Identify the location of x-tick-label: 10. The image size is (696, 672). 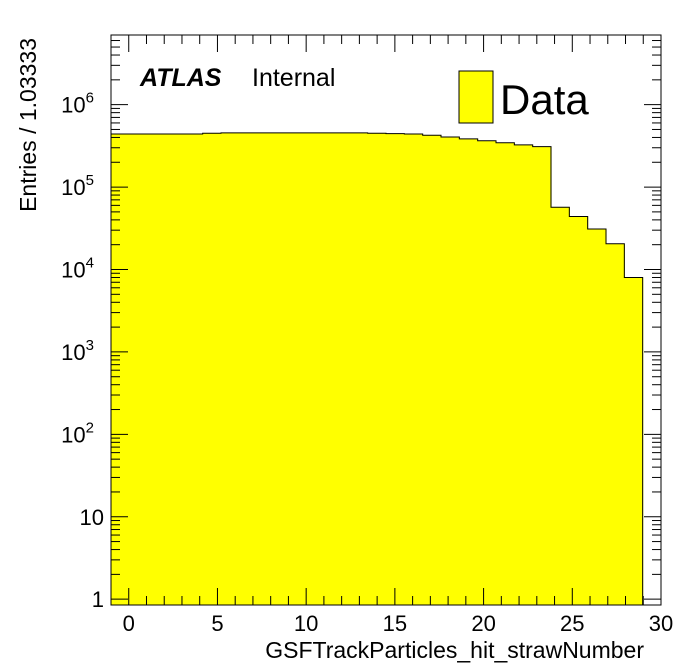
(306, 623).